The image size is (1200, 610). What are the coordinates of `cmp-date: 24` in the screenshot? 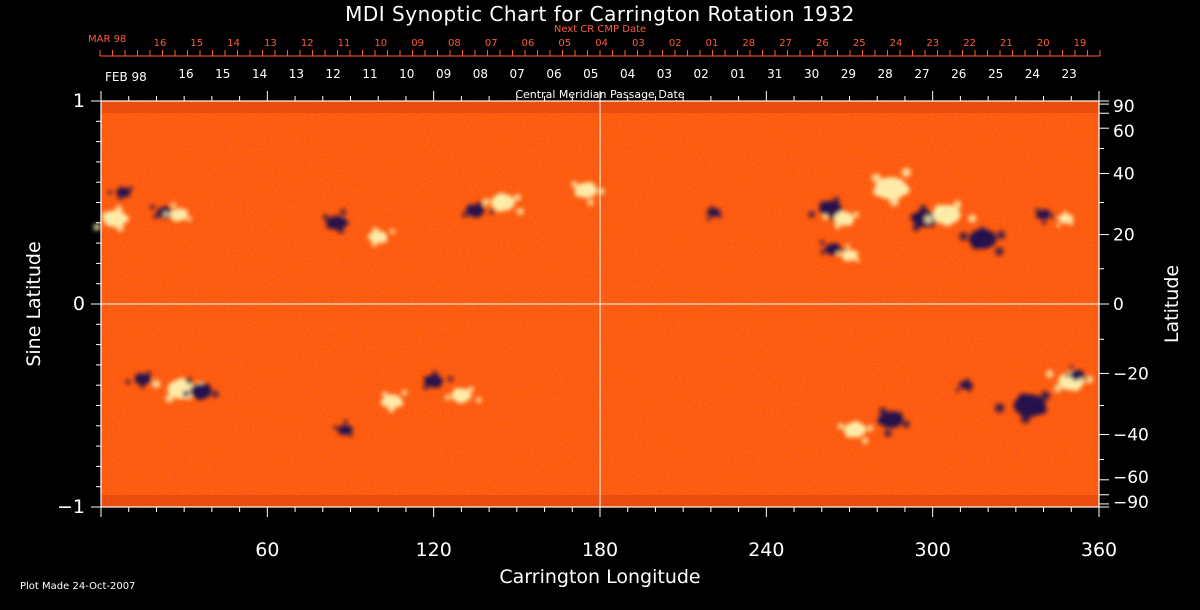 It's located at (1032, 74).